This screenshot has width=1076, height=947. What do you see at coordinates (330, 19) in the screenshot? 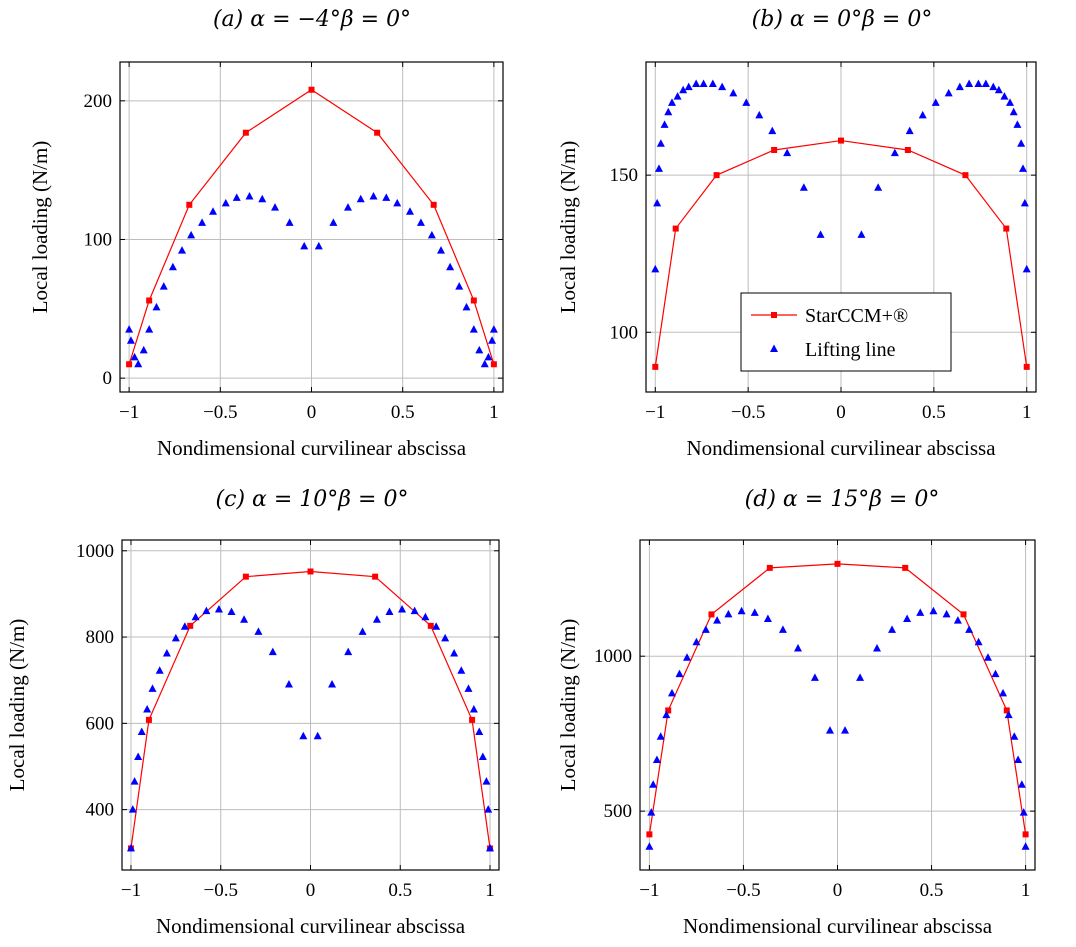
I see `panel-title-body: α = −4°β = 0°` at bounding box center [330, 19].